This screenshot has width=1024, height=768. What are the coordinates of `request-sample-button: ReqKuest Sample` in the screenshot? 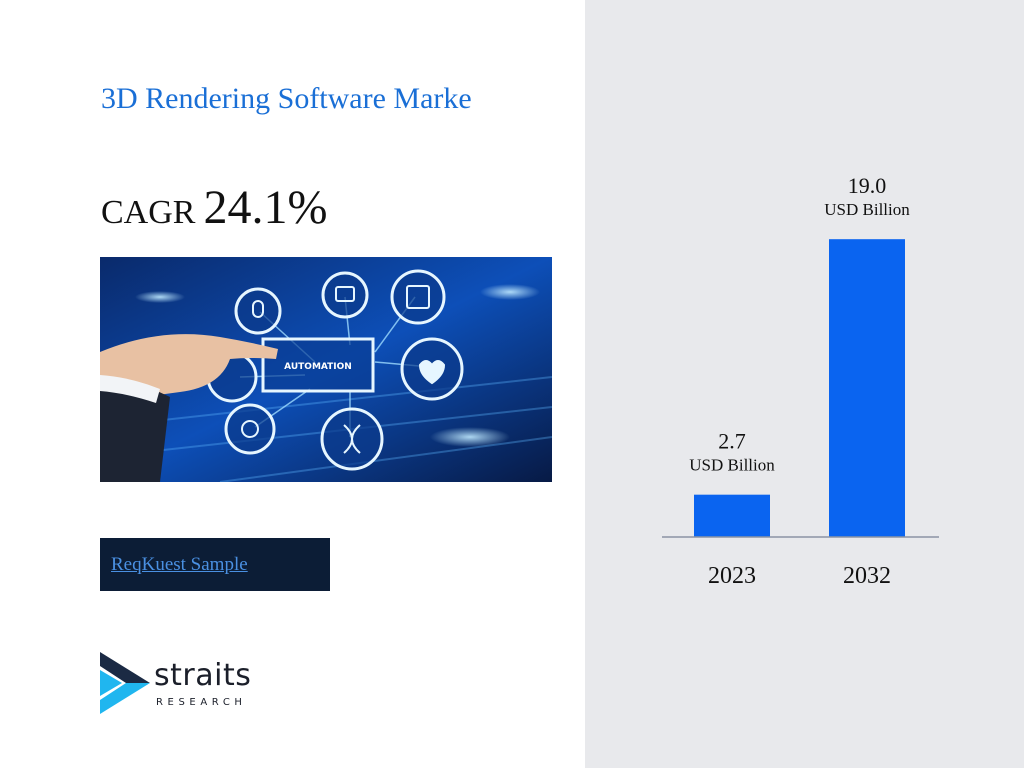 It's located at (215, 564).